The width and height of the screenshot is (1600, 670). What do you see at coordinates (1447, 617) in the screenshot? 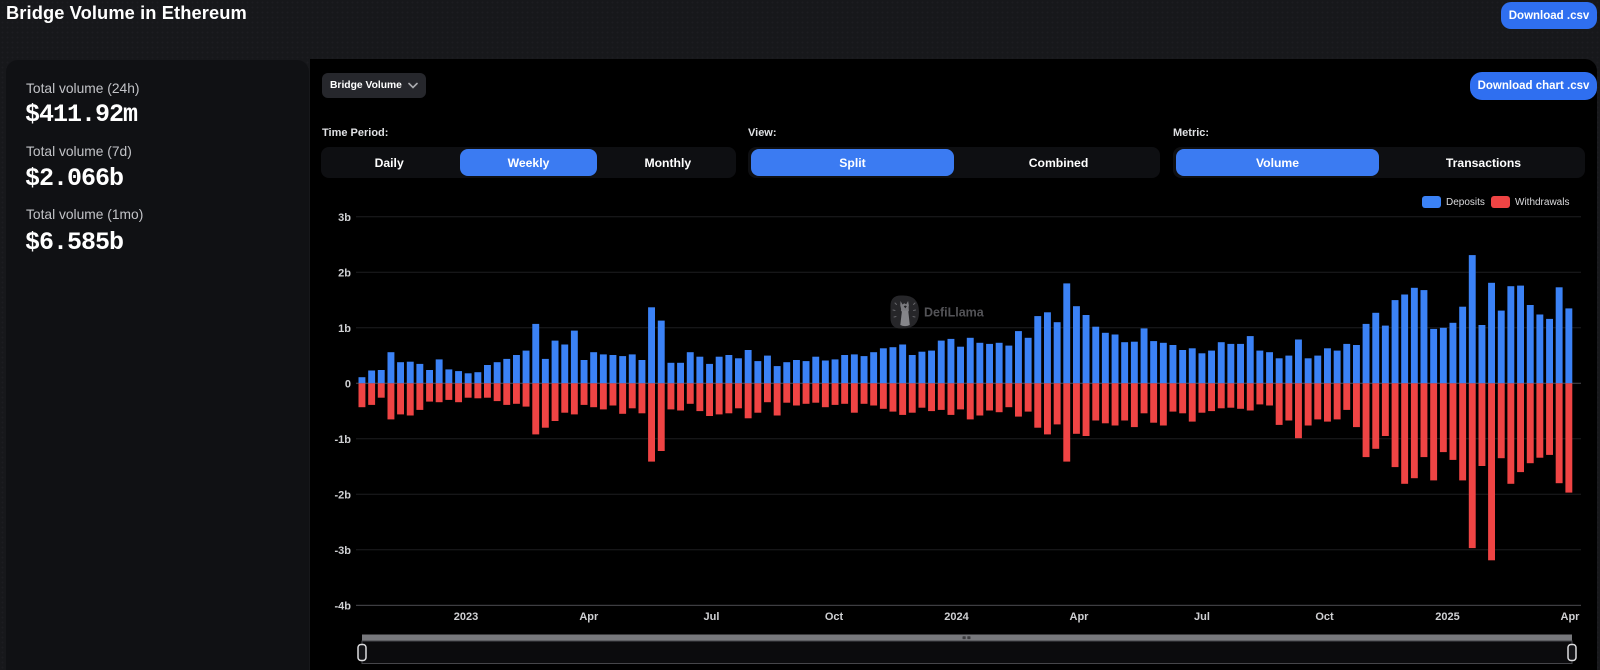
I see `svg-text: 2025` at bounding box center [1447, 617].